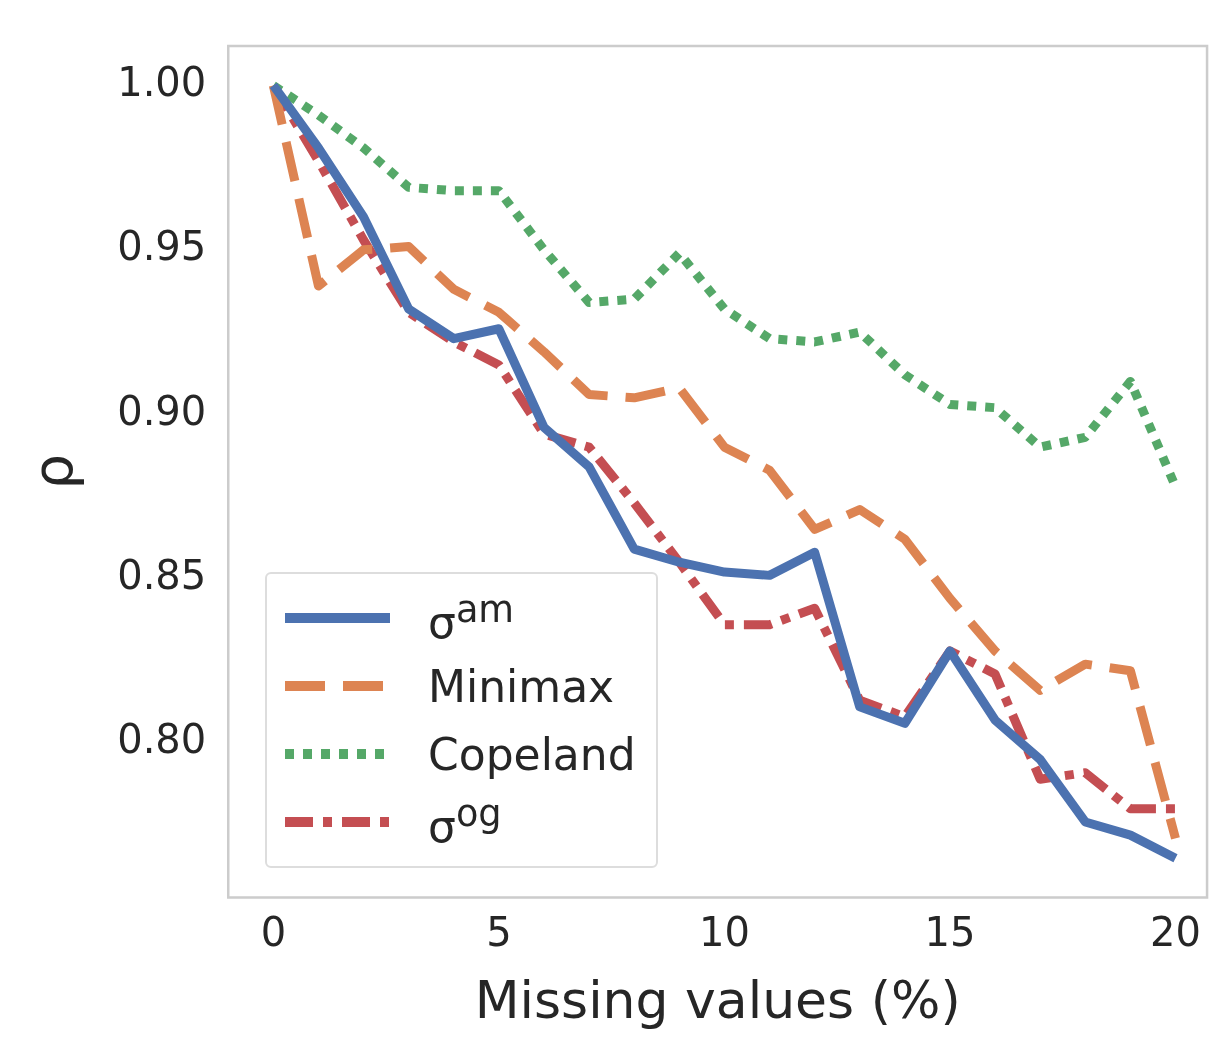 This screenshot has height=1044, width=1215. Describe the element at coordinates (465, 822) in the screenshot. I see `legend-label: σ$^{og}$` at that location.